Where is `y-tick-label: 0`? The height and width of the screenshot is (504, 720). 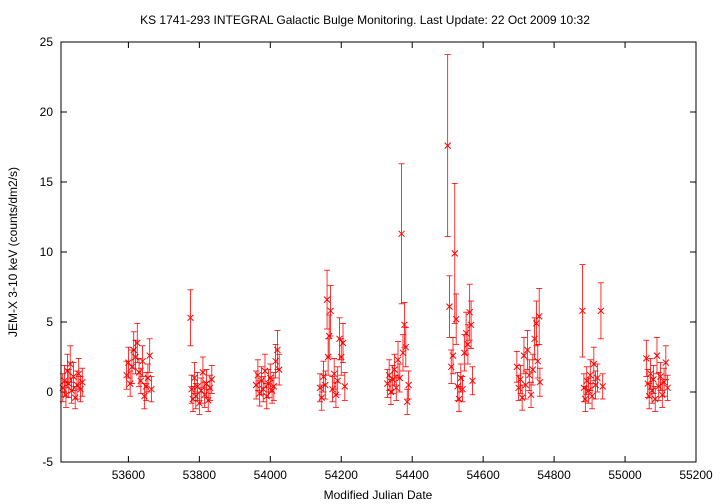
y-tick-label: 0 is located at coordinates (49, 392).